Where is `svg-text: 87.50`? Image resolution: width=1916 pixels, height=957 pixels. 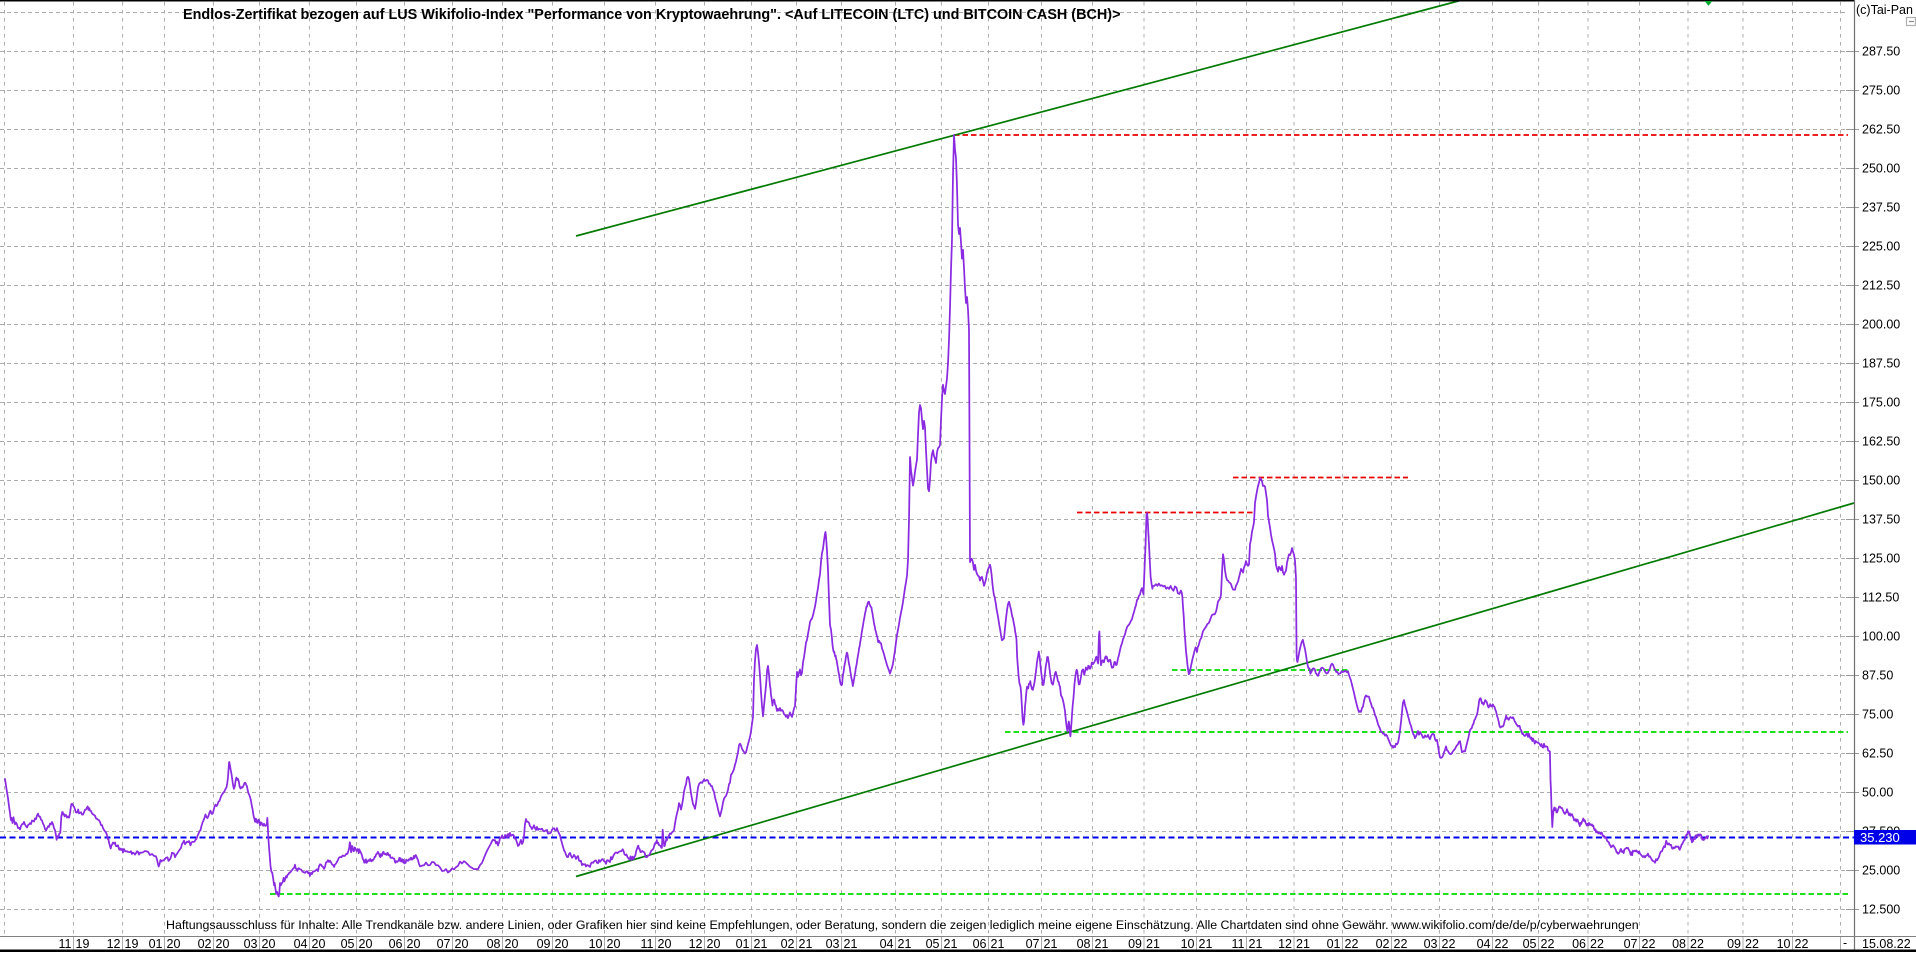 svg-text: 87.50 is located at coordinates (1877, 676).